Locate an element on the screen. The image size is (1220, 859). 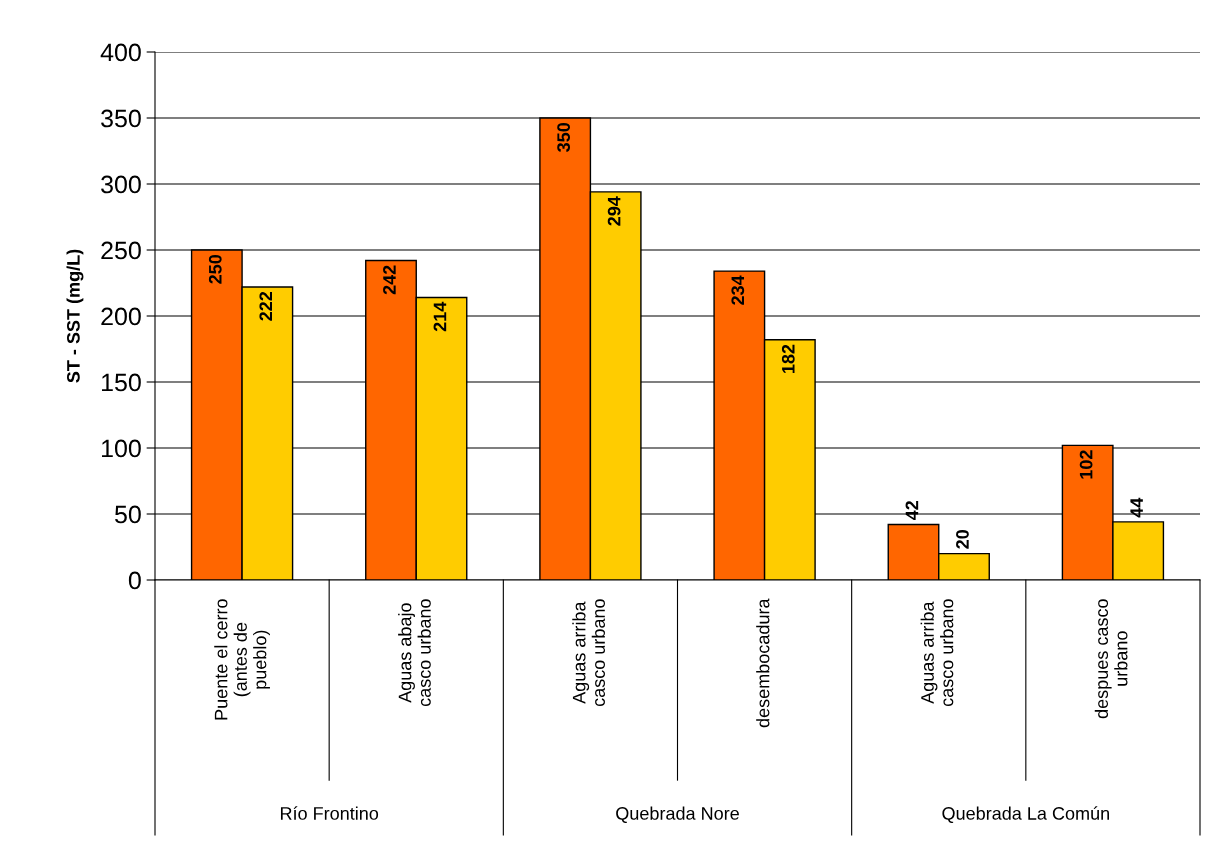
text: Quebrada La Común is located at coordinates (1025, 815).